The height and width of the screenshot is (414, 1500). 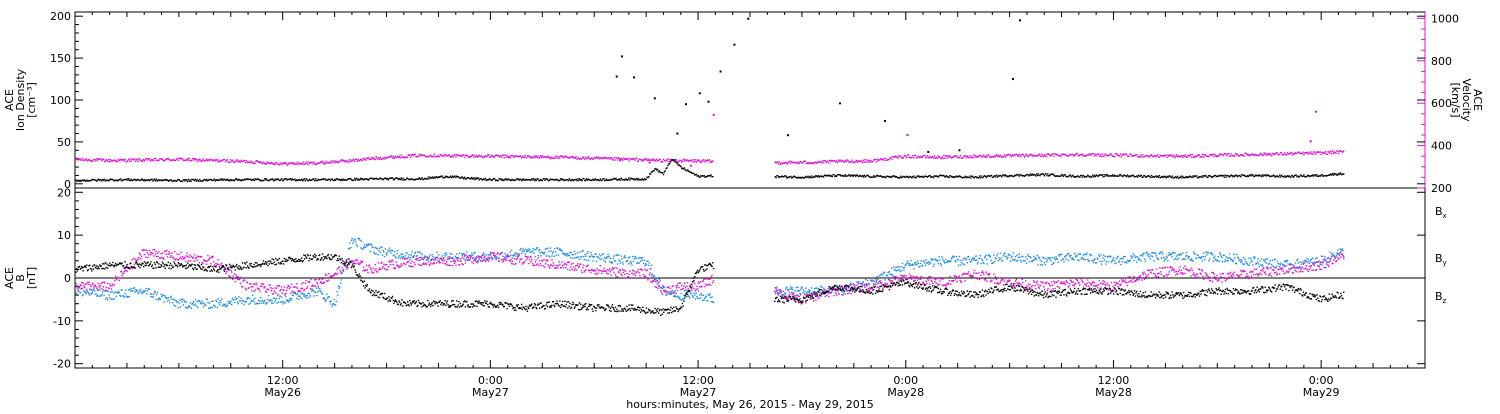 I want to click on b-axis-label-line: [nT], so click(x=31, y=278).